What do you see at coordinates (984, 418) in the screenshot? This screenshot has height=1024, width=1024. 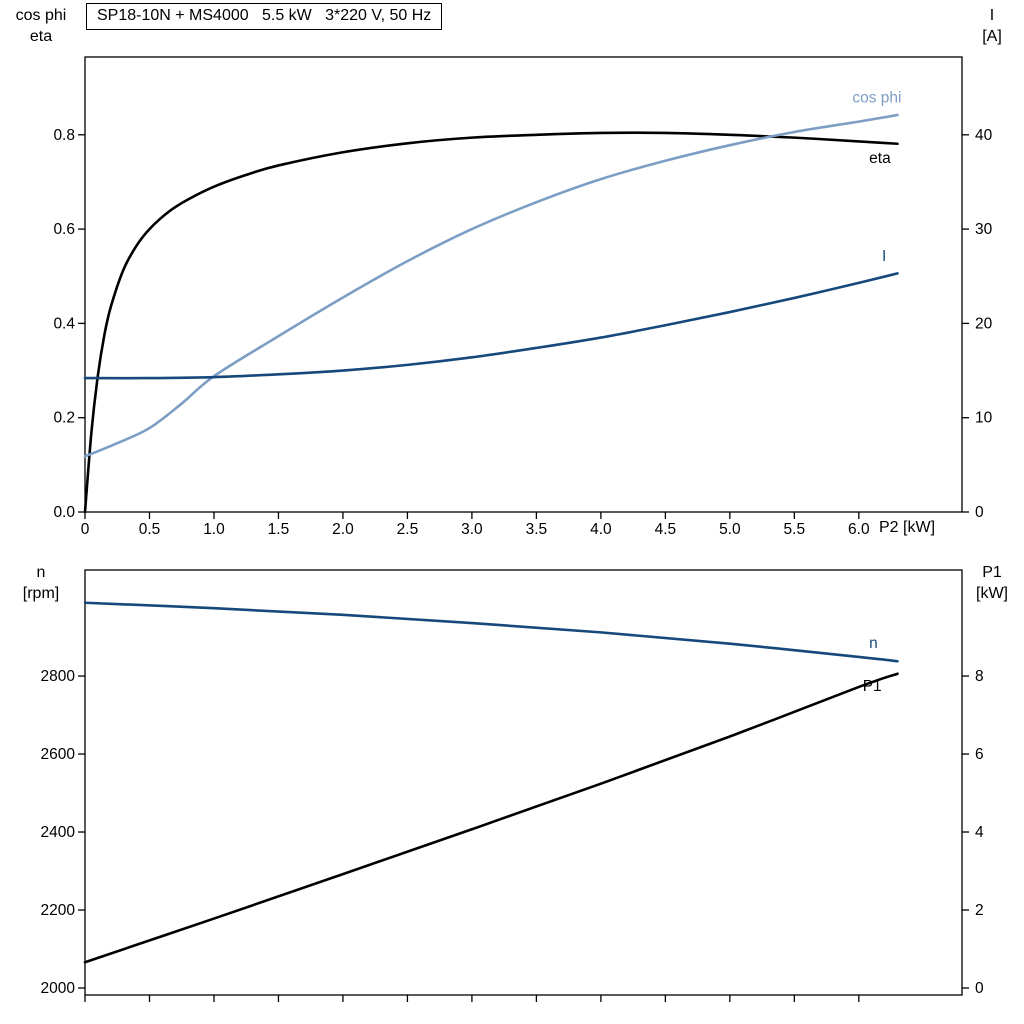 I see `svg-text: 10` at bounding box center [984, 418].